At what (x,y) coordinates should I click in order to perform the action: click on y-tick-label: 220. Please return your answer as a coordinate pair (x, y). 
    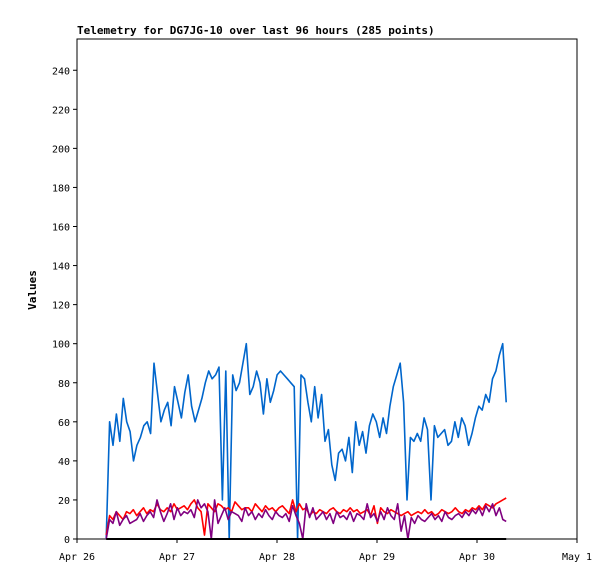
    Looking at the image, I should click on (61, 110).